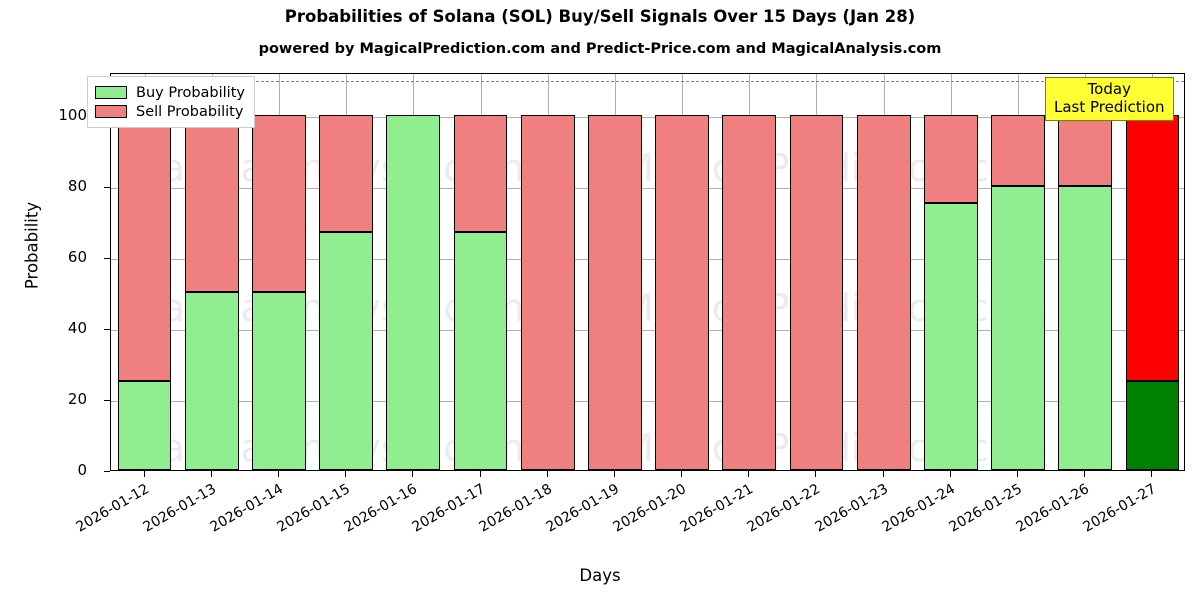 The height and width of the screenshot is (600, 1200). What do you see at coordinates (600, 575) in the screenshot?
I see `x-axis-label: Days` at bounding box center [600, 575].